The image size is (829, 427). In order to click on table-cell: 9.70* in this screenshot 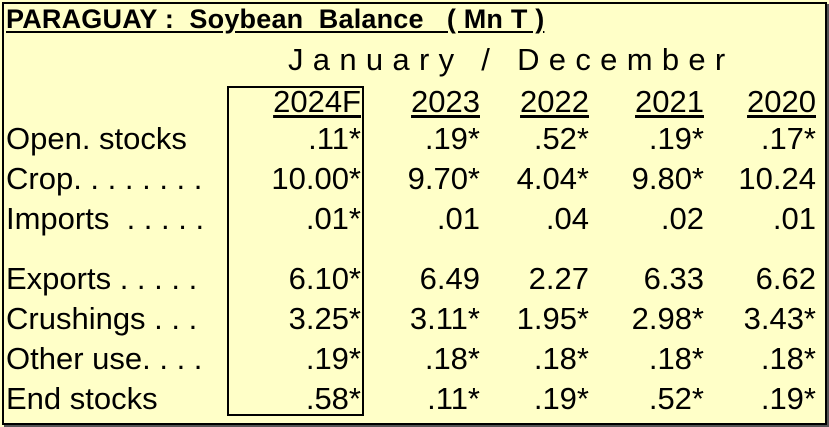, I will do `click(443, 178)`.